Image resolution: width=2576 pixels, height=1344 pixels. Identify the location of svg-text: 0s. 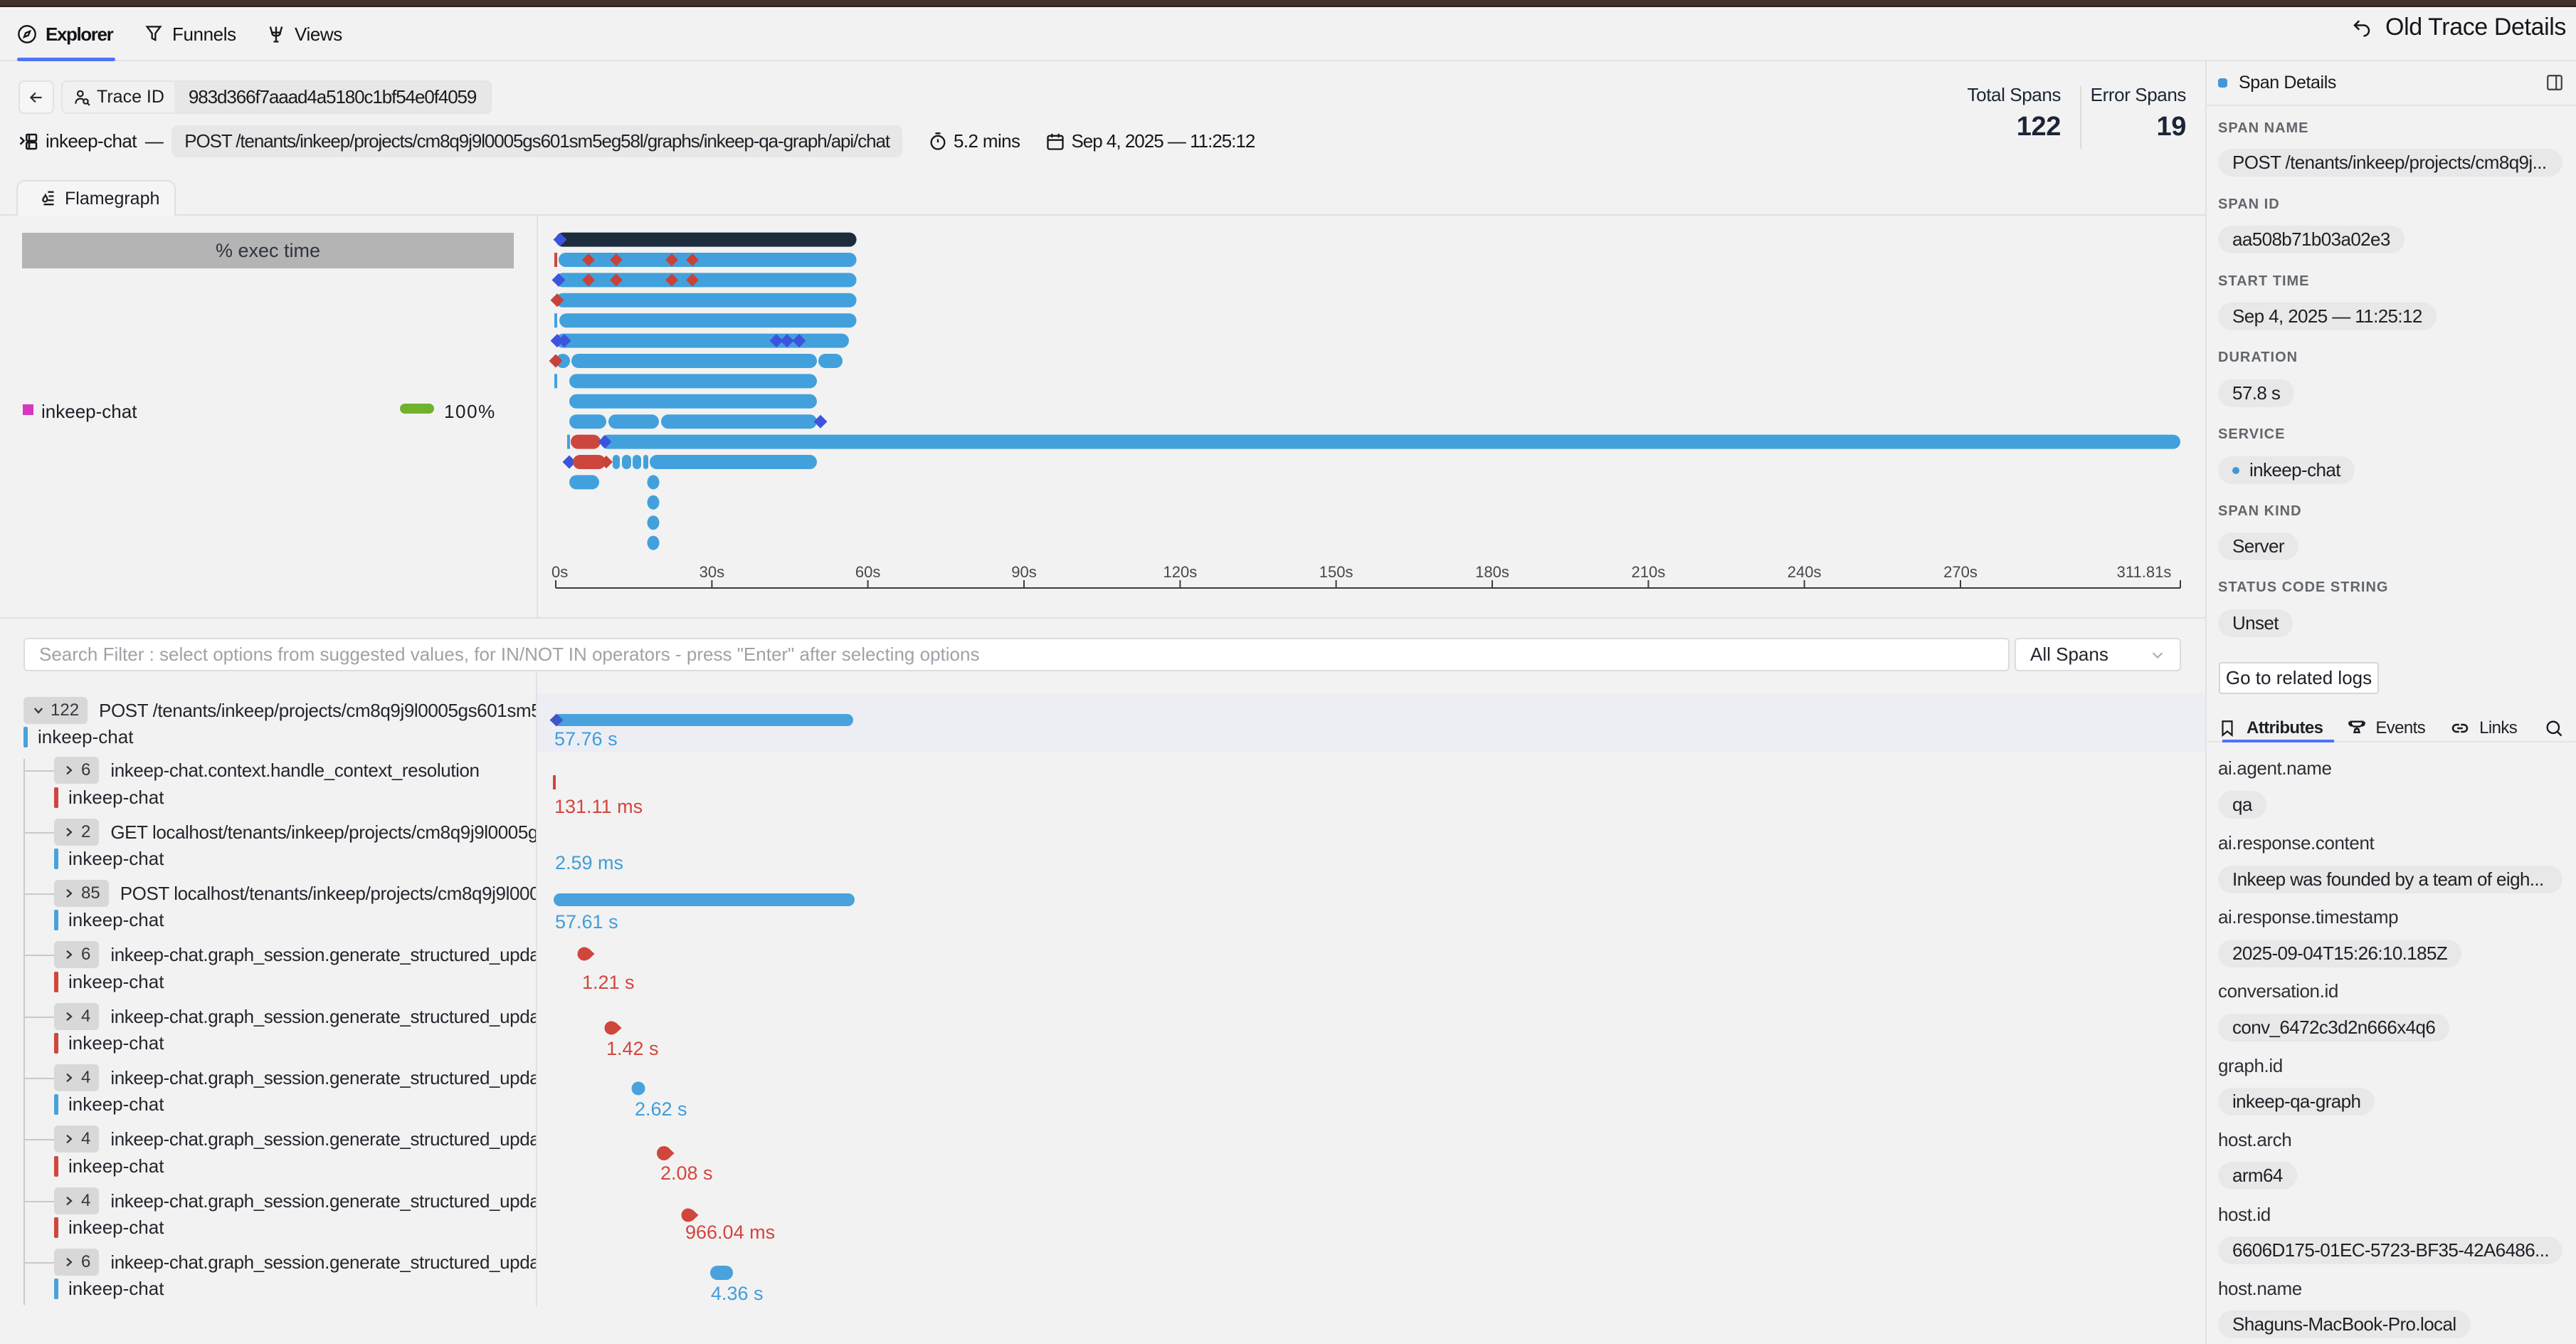
(559, 572).